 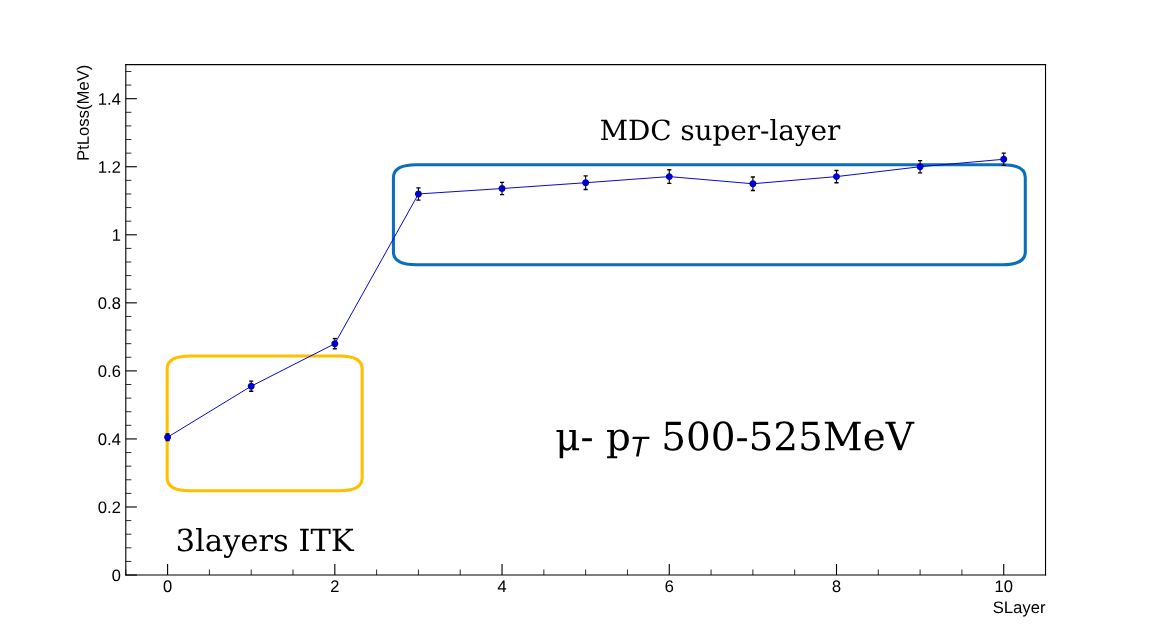 What do you see at coordinates (167, 586) in the screenshot?
I see `x-tick-label: 0` at bounding box center [167, 586].